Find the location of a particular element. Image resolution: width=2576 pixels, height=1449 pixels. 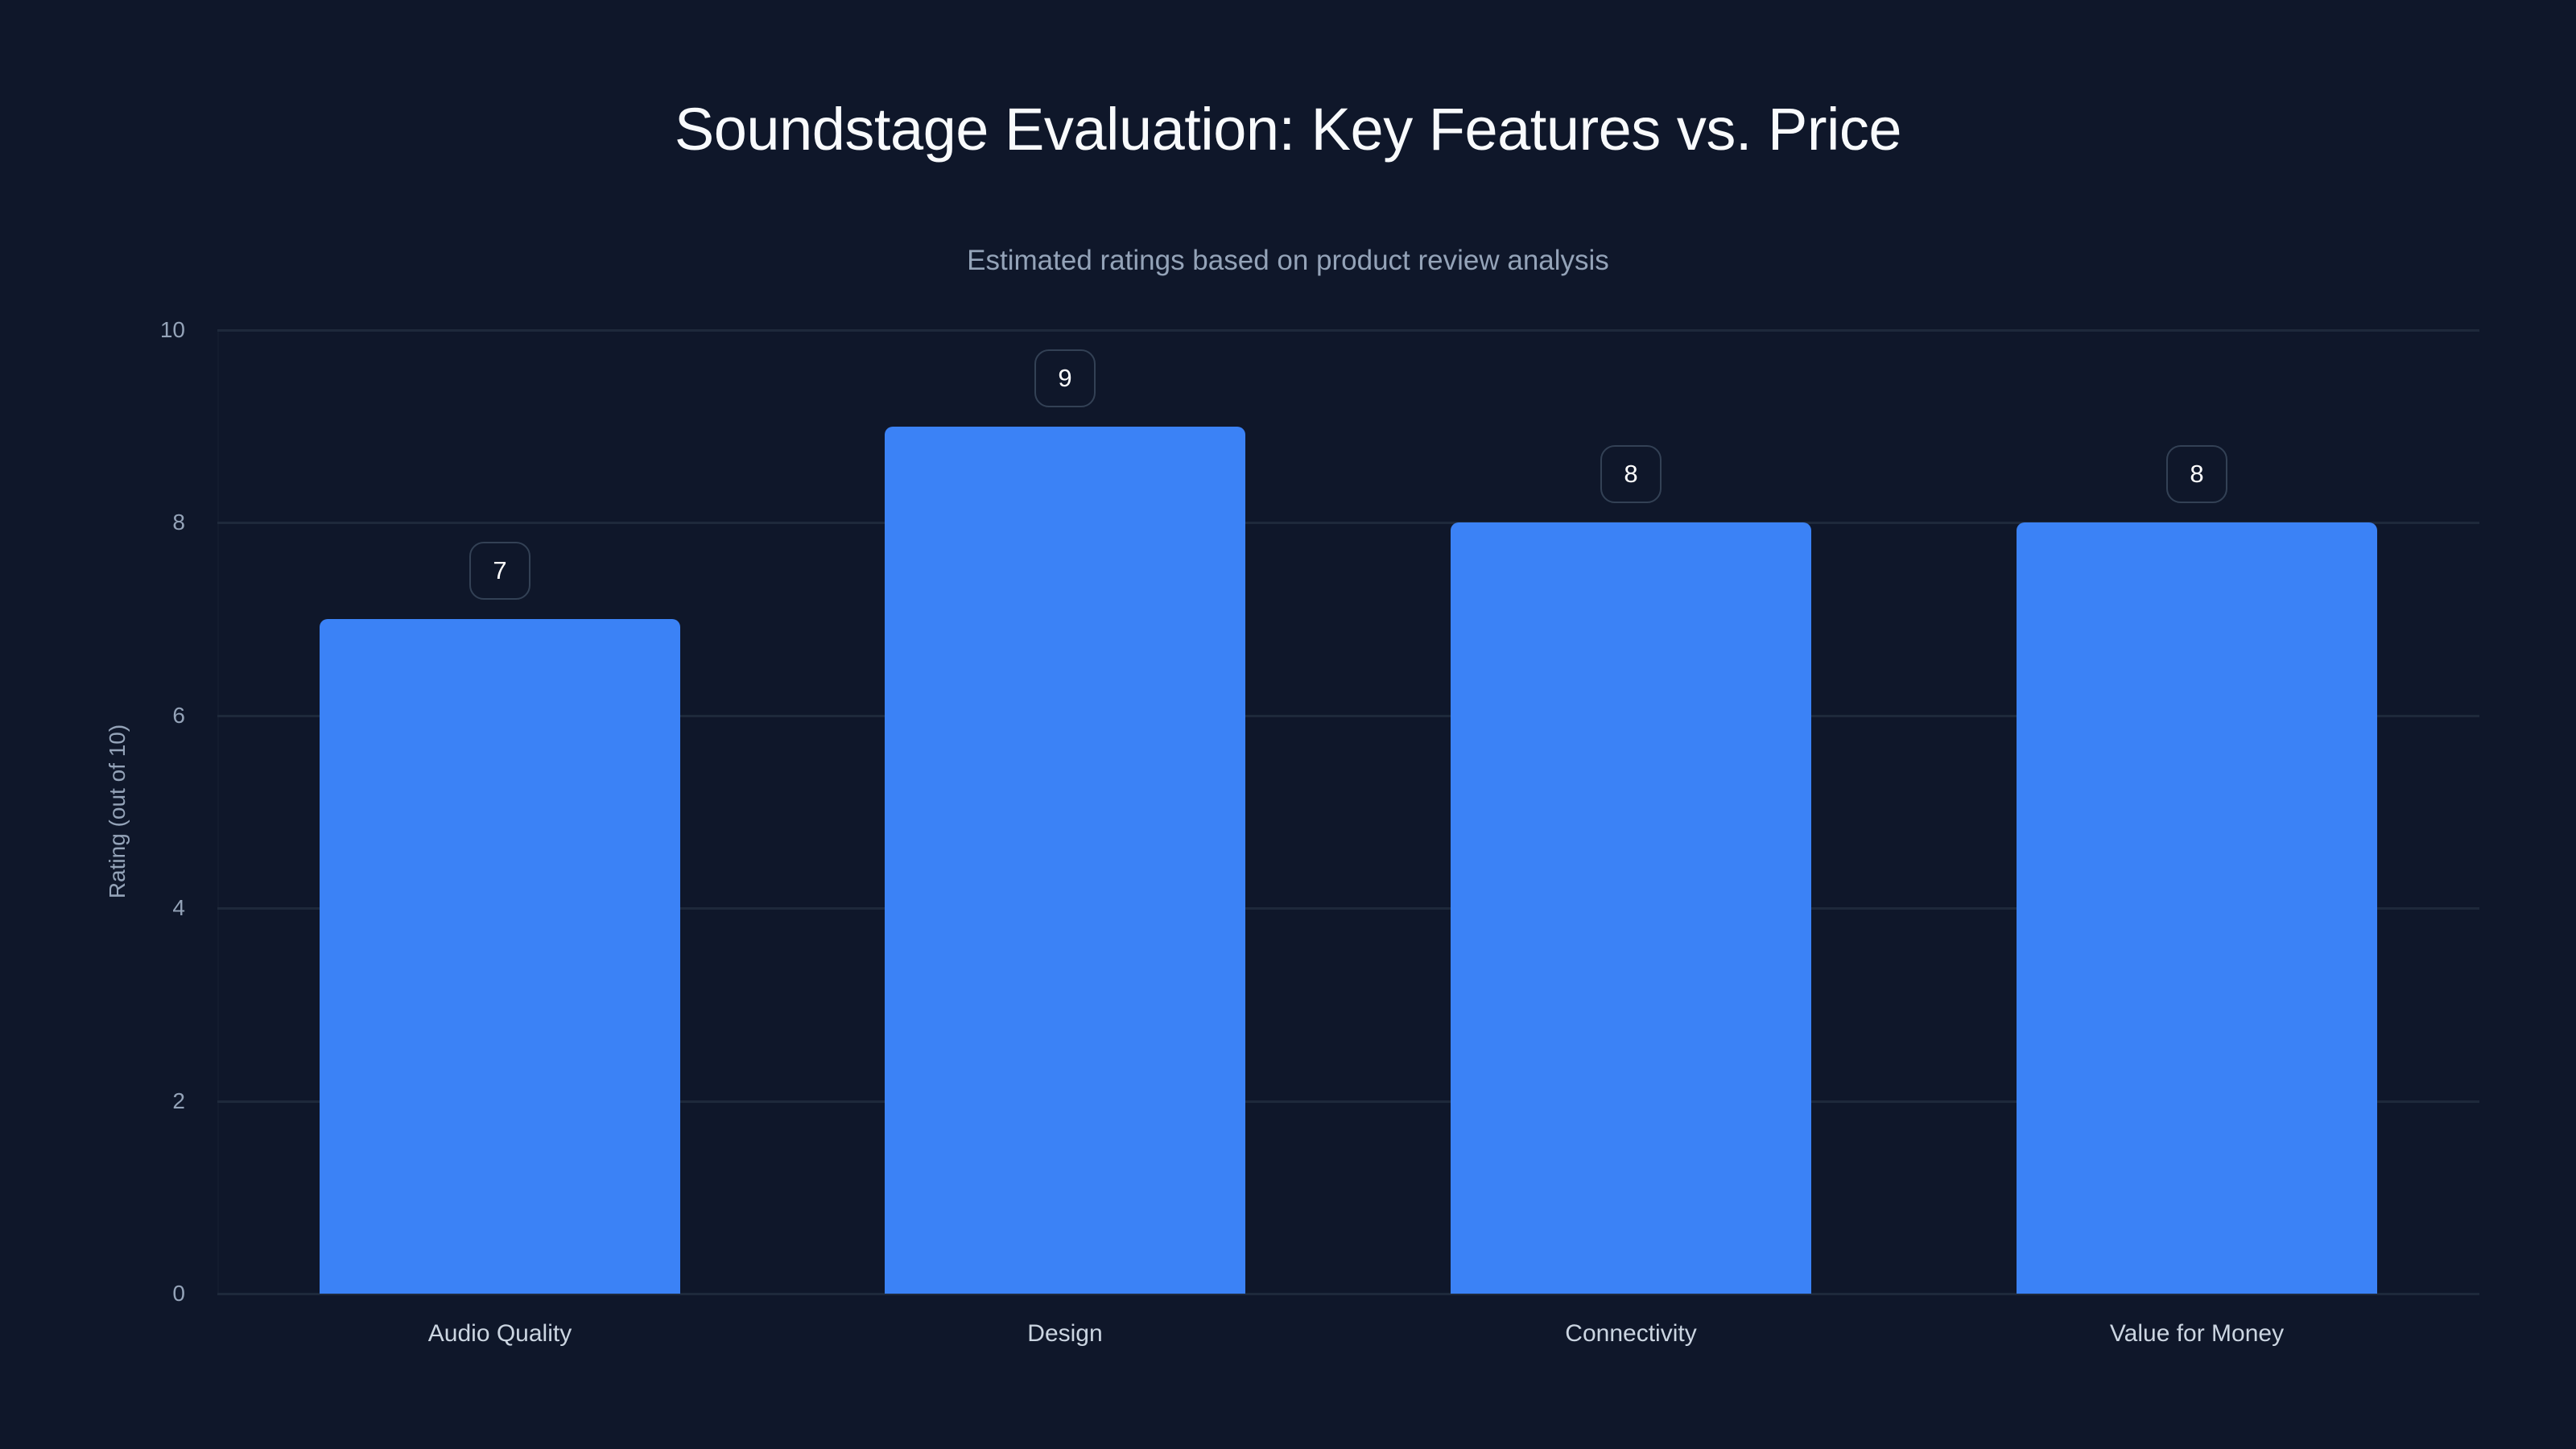

x-label-value-for-money: Value for Money is located at coordinates (2197, 1333).